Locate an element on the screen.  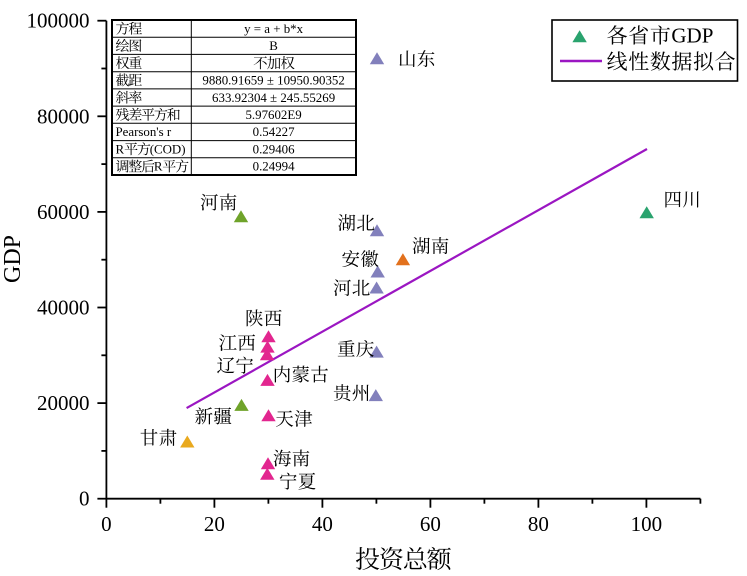
svg-text: 80 is located at coordinates (538, 524).